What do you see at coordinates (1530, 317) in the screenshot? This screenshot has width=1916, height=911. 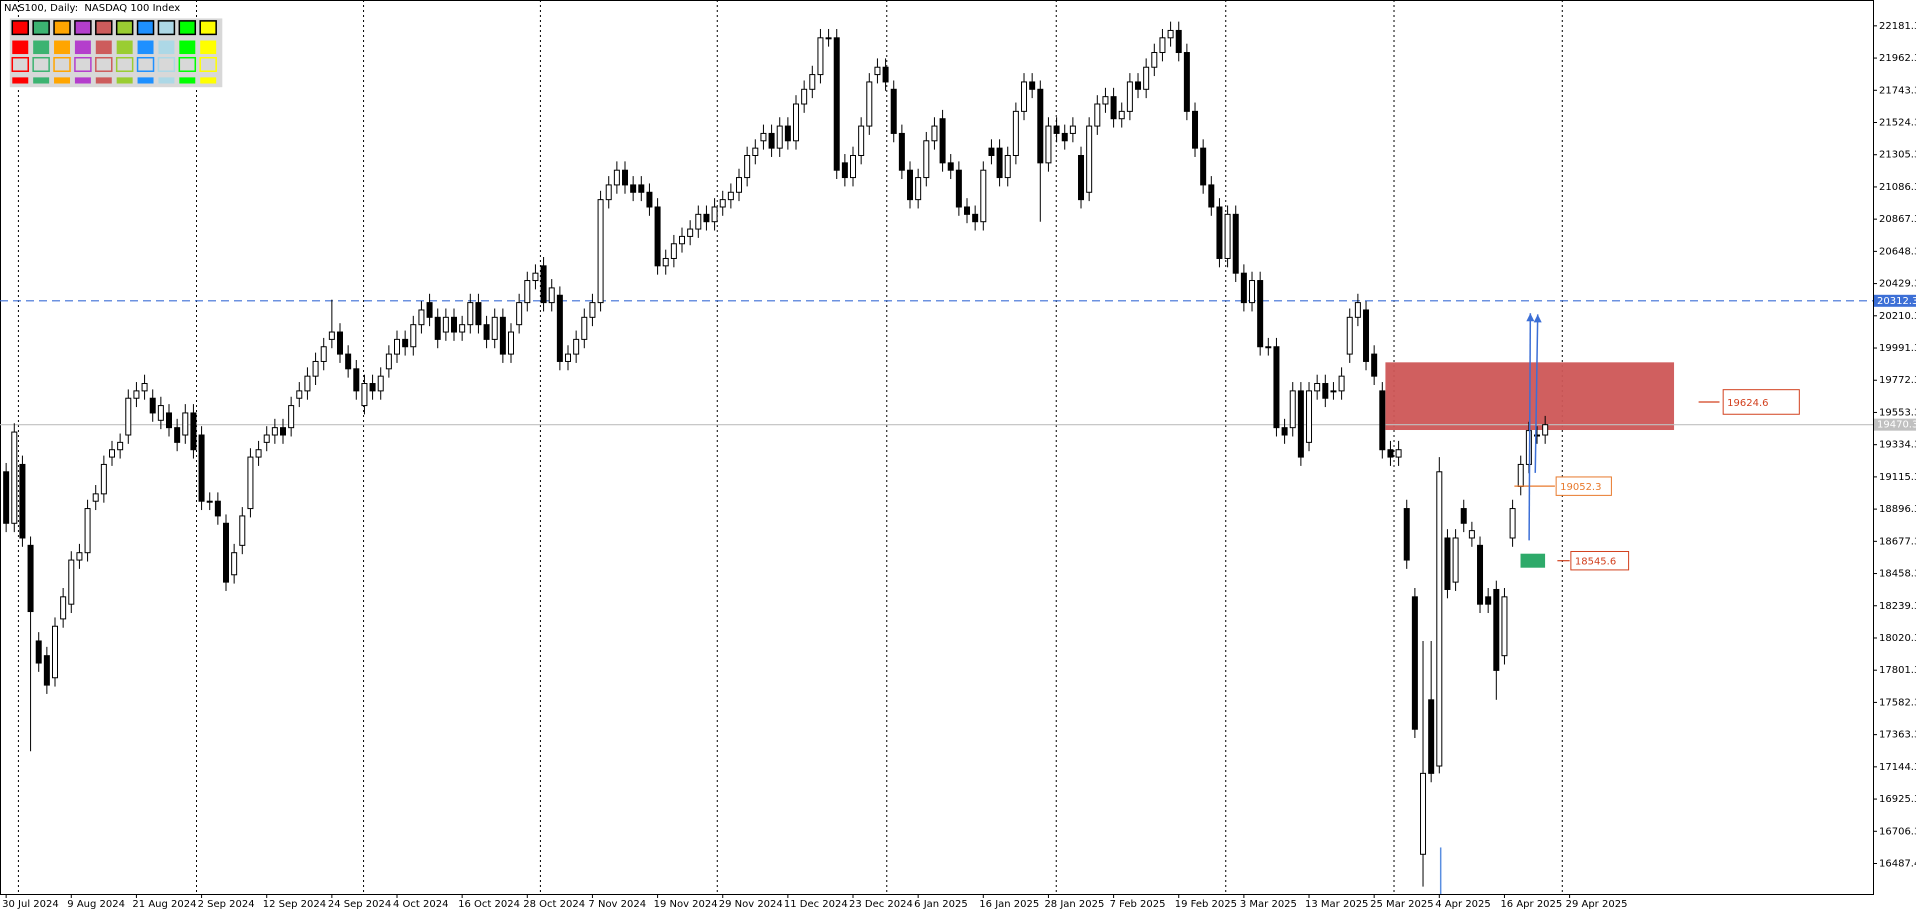 I see `arrow-head` at bounding box center [1530, 317].